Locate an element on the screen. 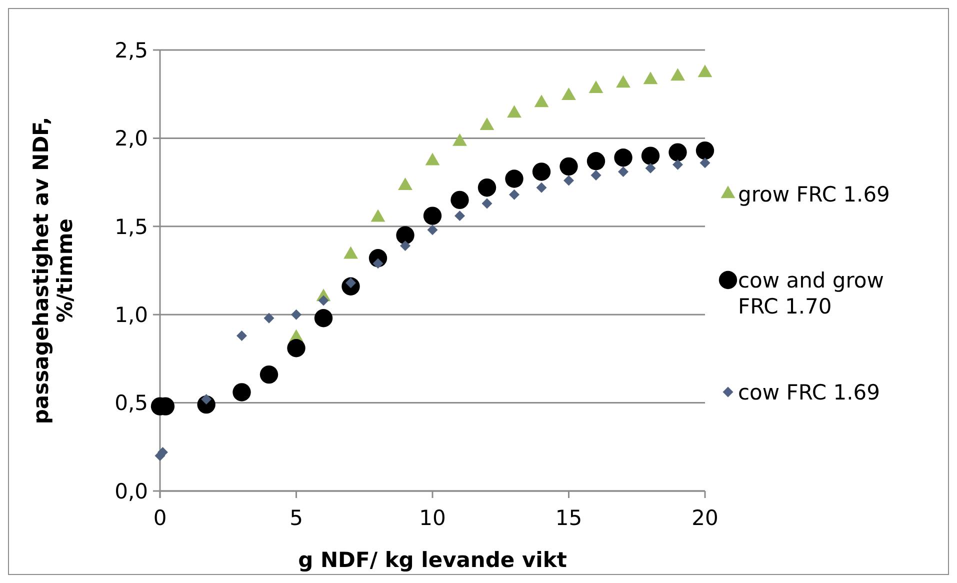 Image resolution: width=957 pixels, height=583 pixels. x-tick-label: 20 is located at coordinates (705, 518).